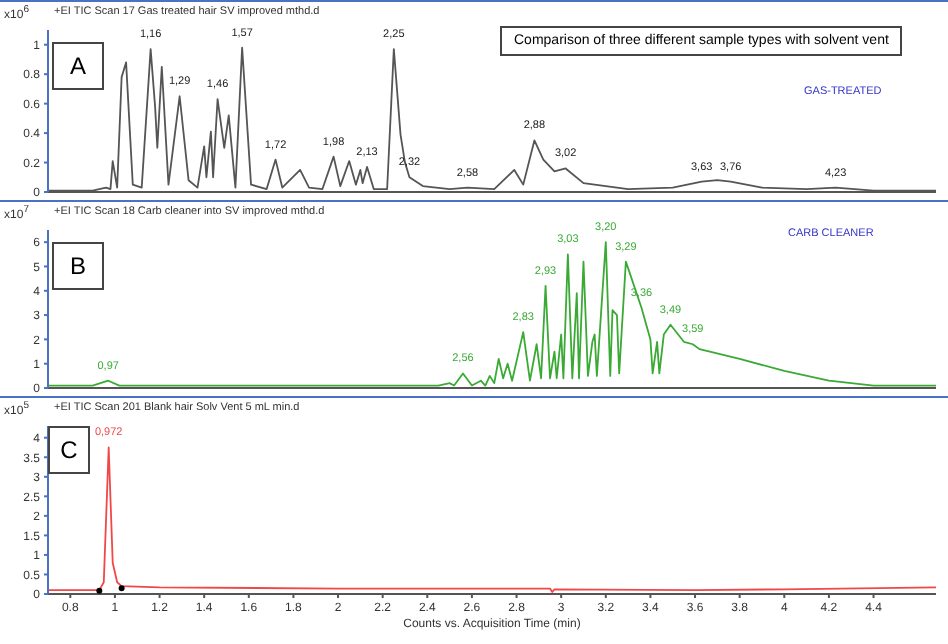 The image size is (948, 644). Describe the element at coordinates (69, 450) in the screenshot. I see `annotation: C` at that location.